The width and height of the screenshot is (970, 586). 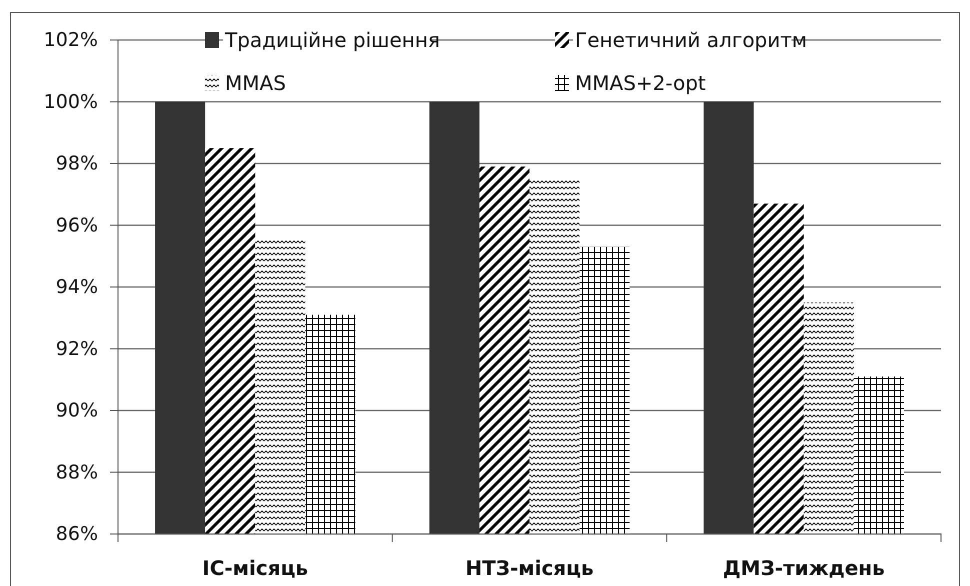 I want to click on x-tick-label: ДМЗ-тиждень, so click(x=803, y=568).